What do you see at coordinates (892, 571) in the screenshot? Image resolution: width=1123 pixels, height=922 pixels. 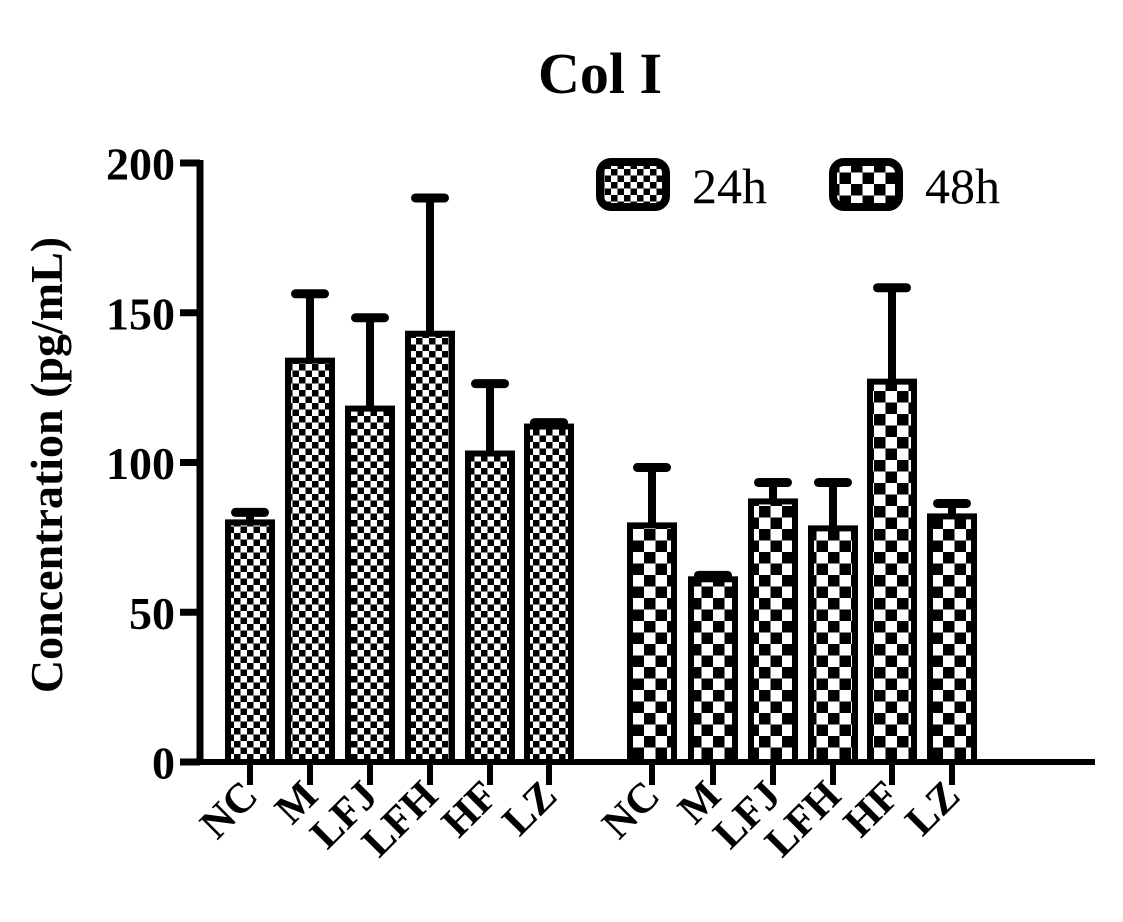 I see `bar-48h-HF` at bounding box center [892, 571].